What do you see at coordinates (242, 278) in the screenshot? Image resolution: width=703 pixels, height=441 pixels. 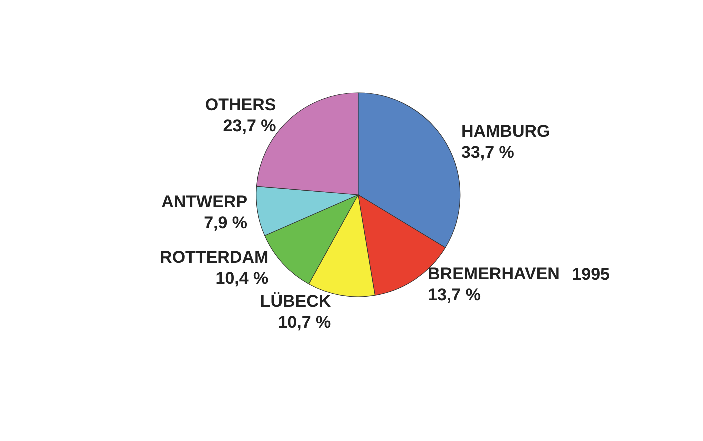 I see `data-label: 10,4 %` at bounding box center [242, 278].